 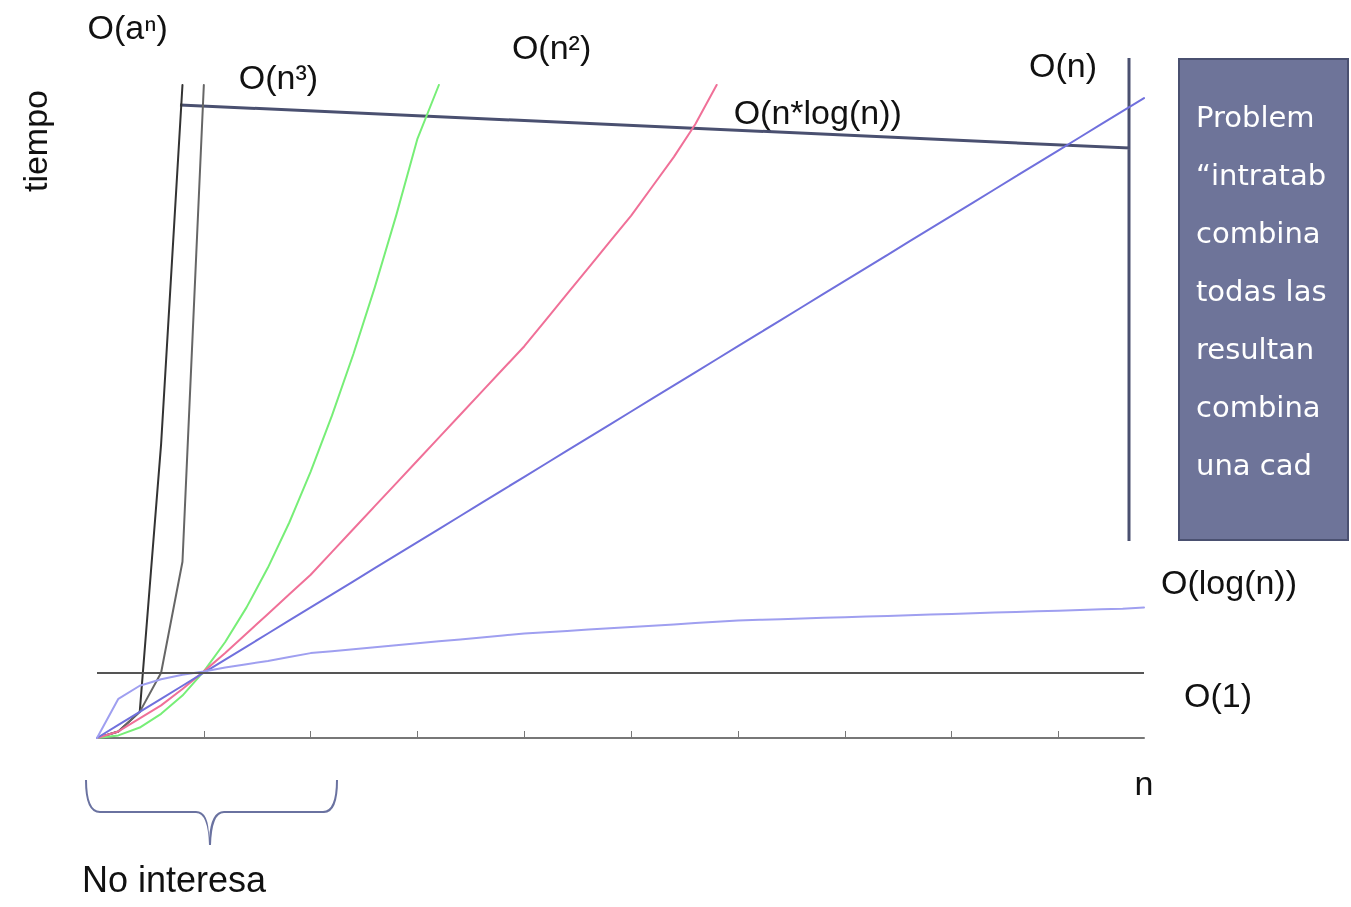 I want to click on series-label: O(n³), so click(x=278, y=77).